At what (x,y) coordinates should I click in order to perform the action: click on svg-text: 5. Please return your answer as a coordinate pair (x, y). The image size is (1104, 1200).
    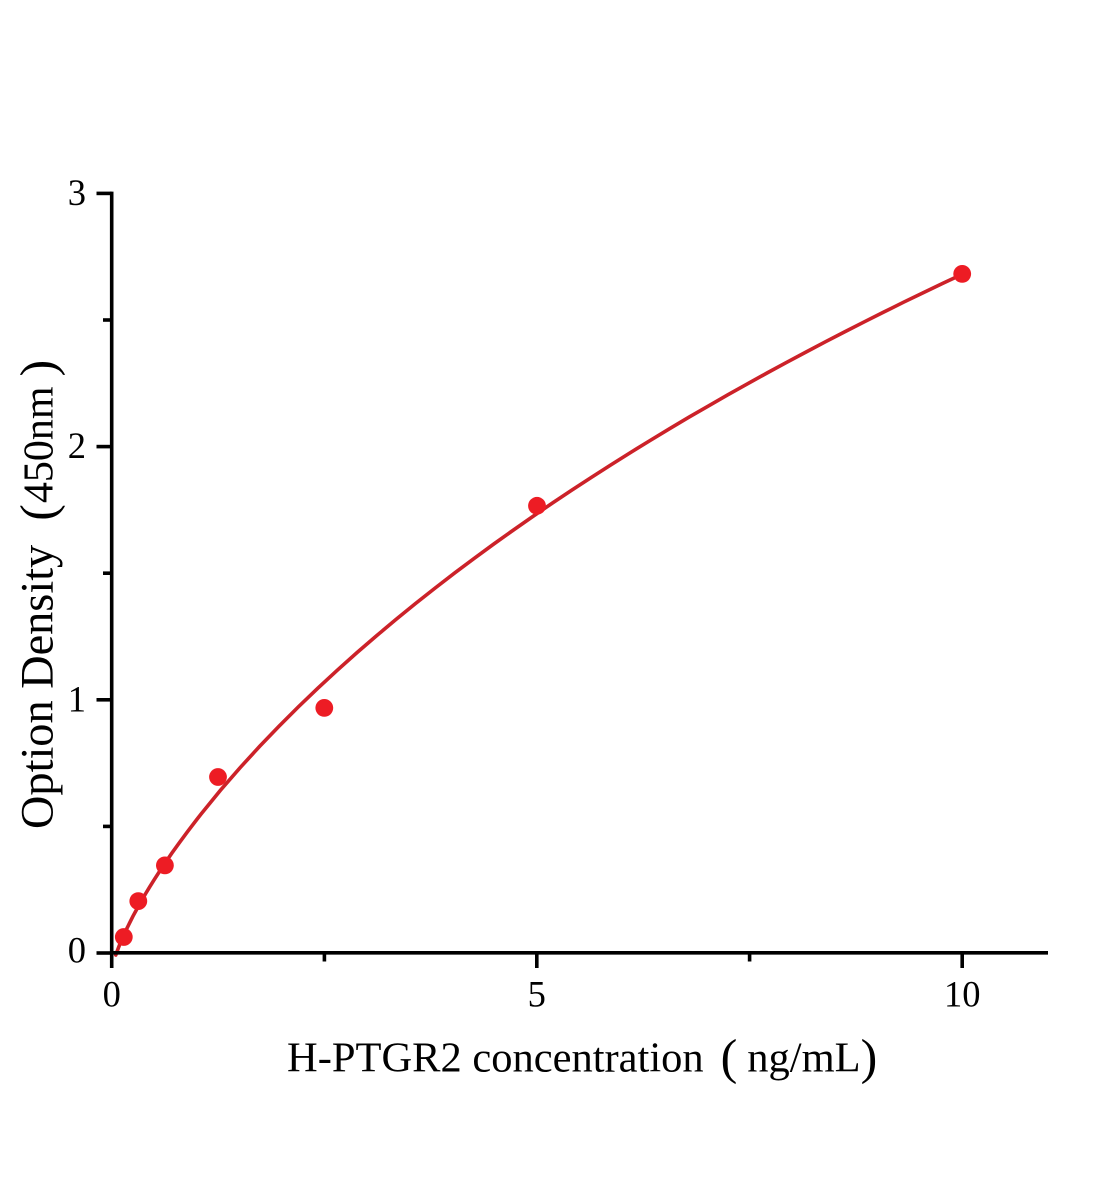
    Looking at the image, I should click on (537, 994).